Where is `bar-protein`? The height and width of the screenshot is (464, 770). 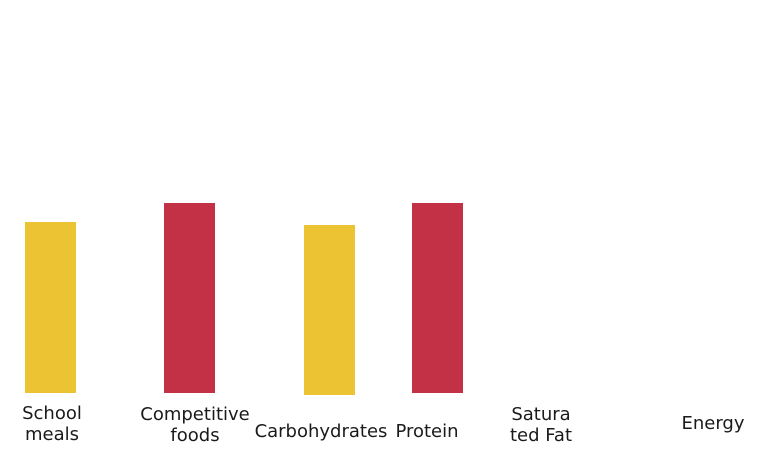 bar-protein is located at coordinates (437, 298).